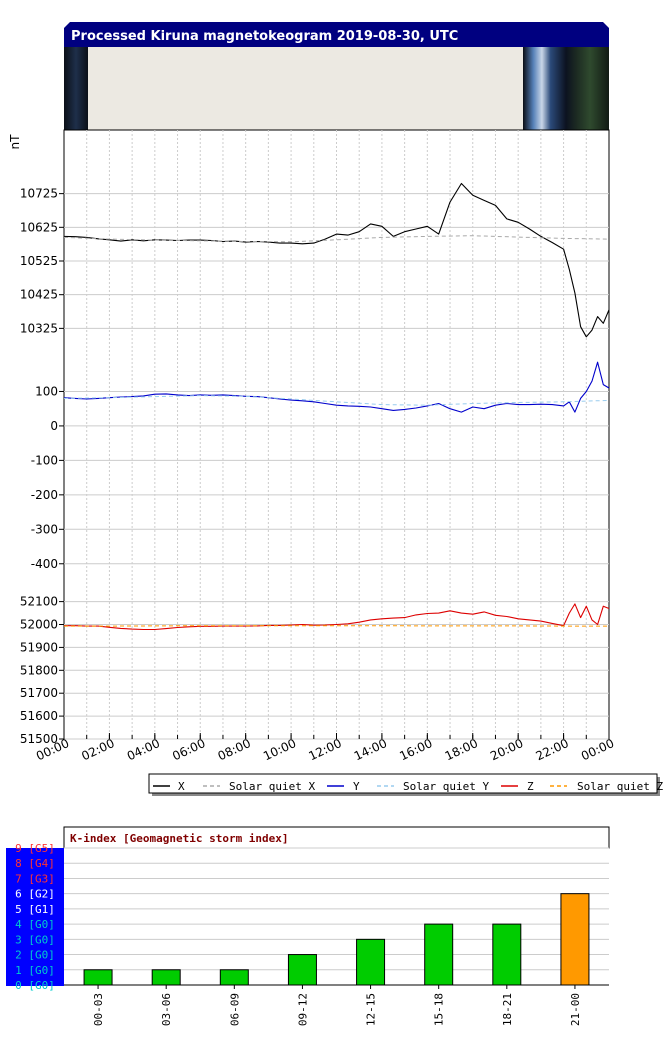 Image resolution: width=666 pixels, height=1038 pixels. Describe the element at coordinates (461, 749) in the screenshot. I see `x-tick-label: 18:00` at that location.